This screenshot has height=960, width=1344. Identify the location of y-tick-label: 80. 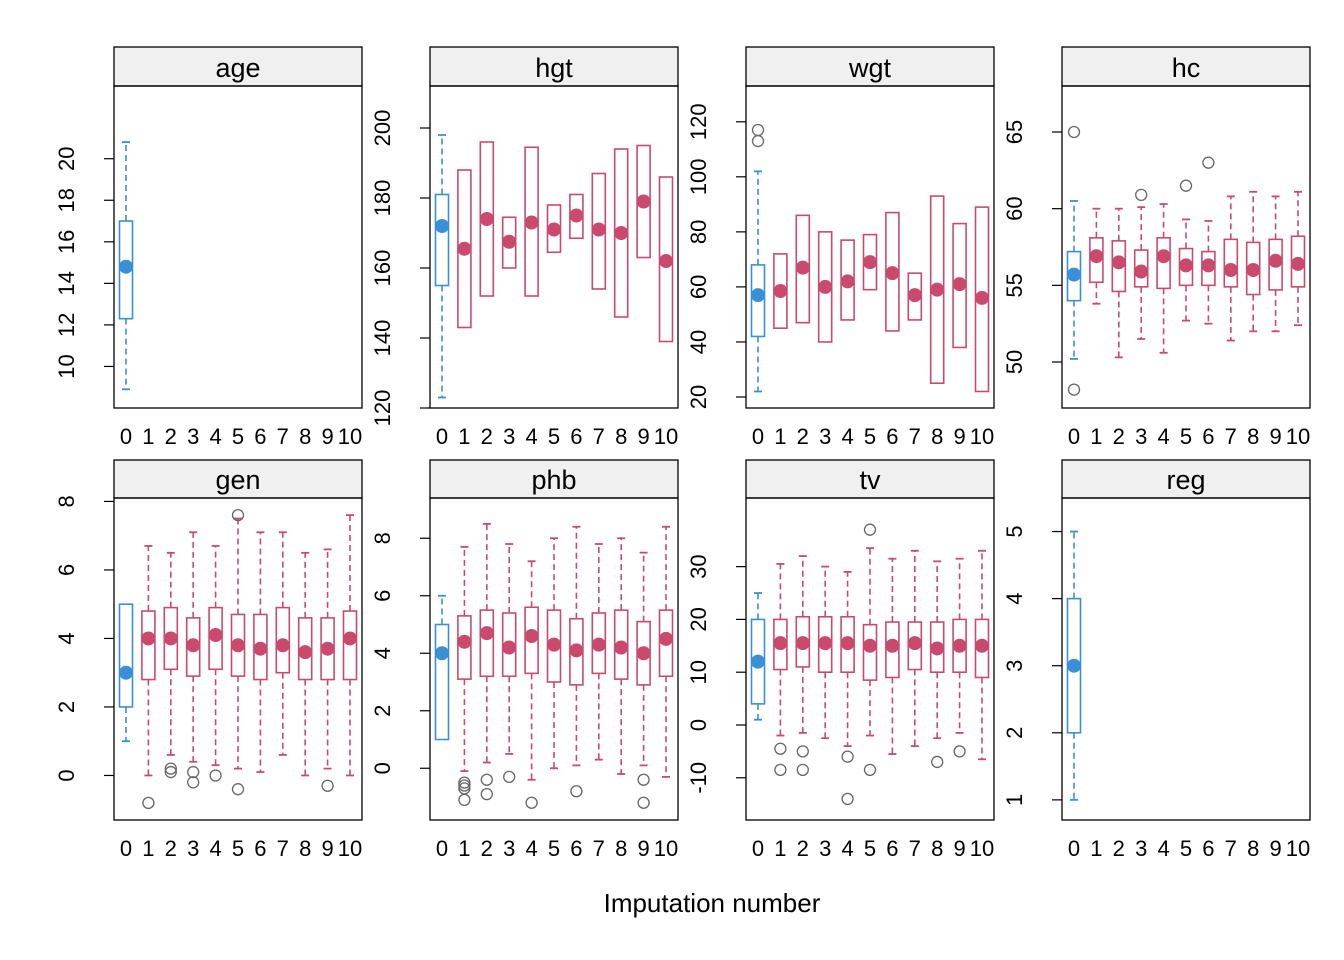
(698, 232).